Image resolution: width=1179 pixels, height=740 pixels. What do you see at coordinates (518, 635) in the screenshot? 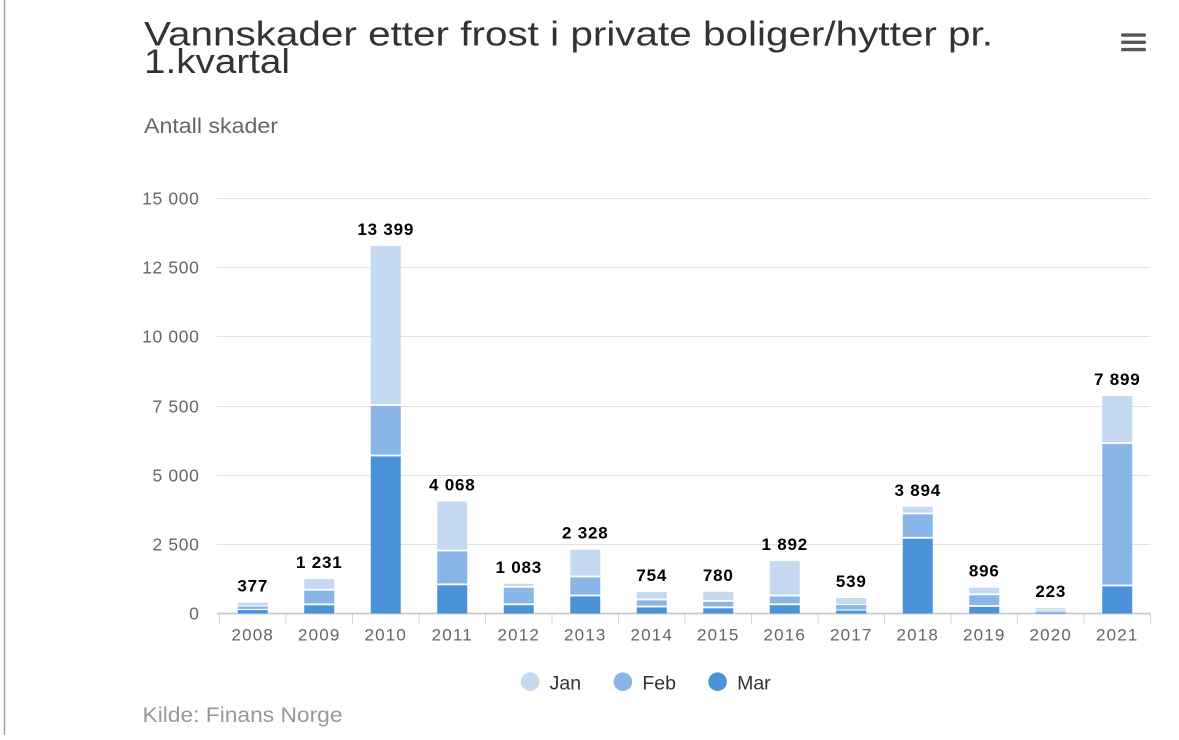
I see `svg-text: 2012` at bounding box center [518, 635].